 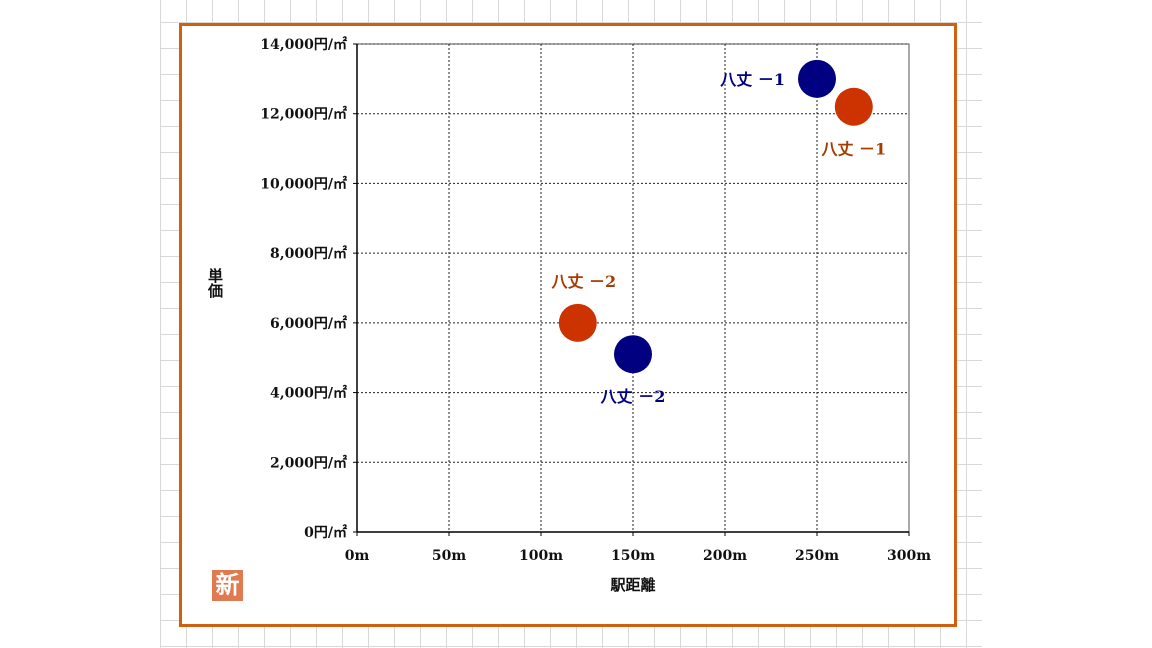 I want to click on y-axis-label: 単価, so click(x=215, y=283).